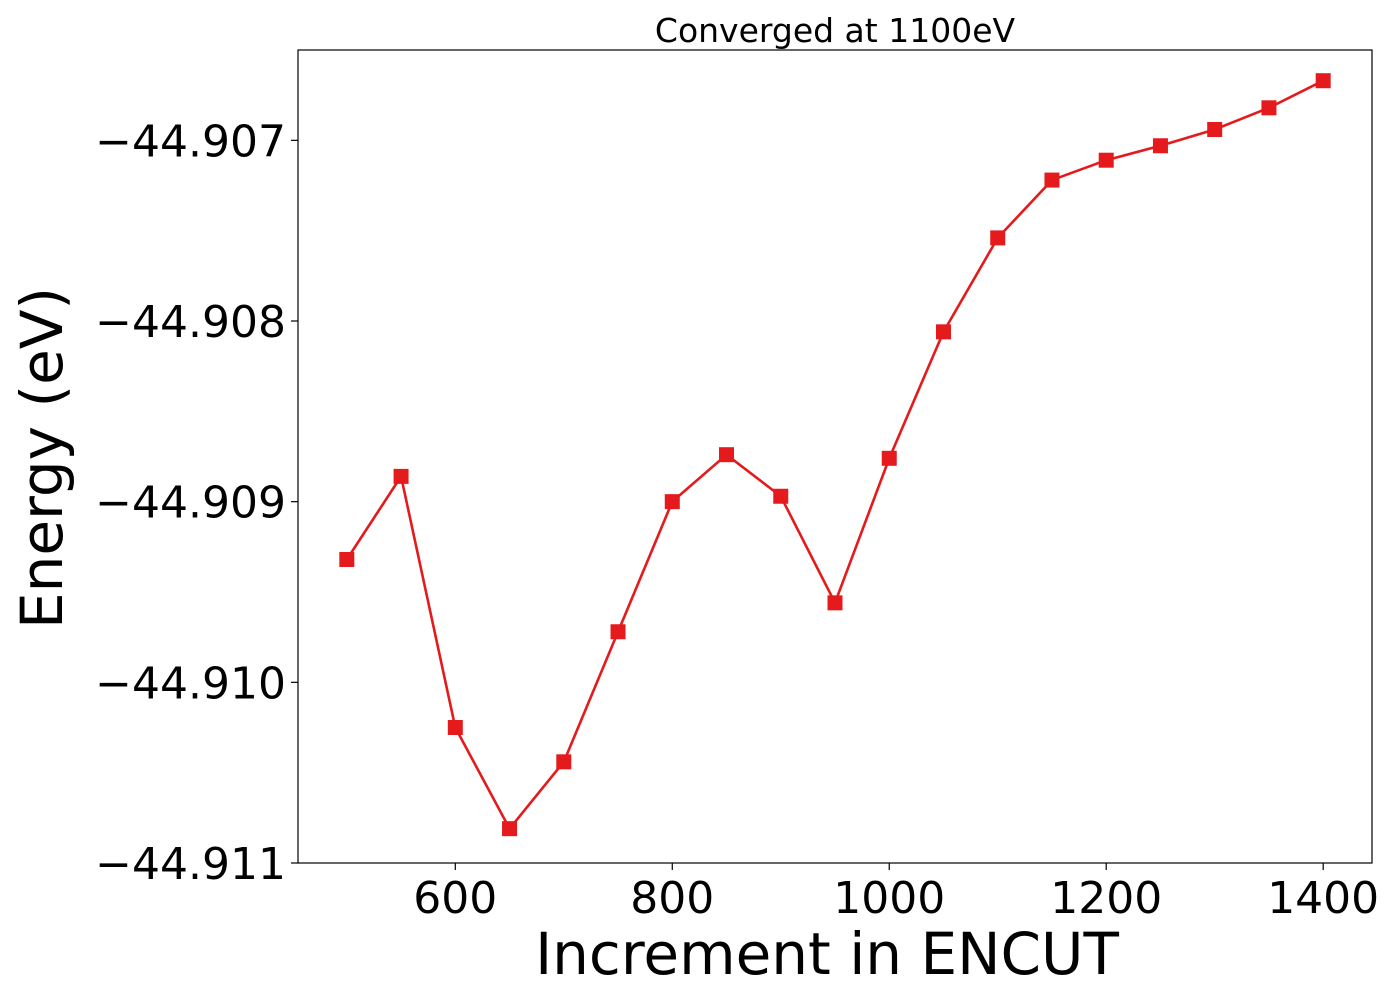 The width and height of the screenshot is (1400, 1000). Describe the element at coordinates (672, 898) in the screenshot. I see `x-tick-label: 800` at that location.